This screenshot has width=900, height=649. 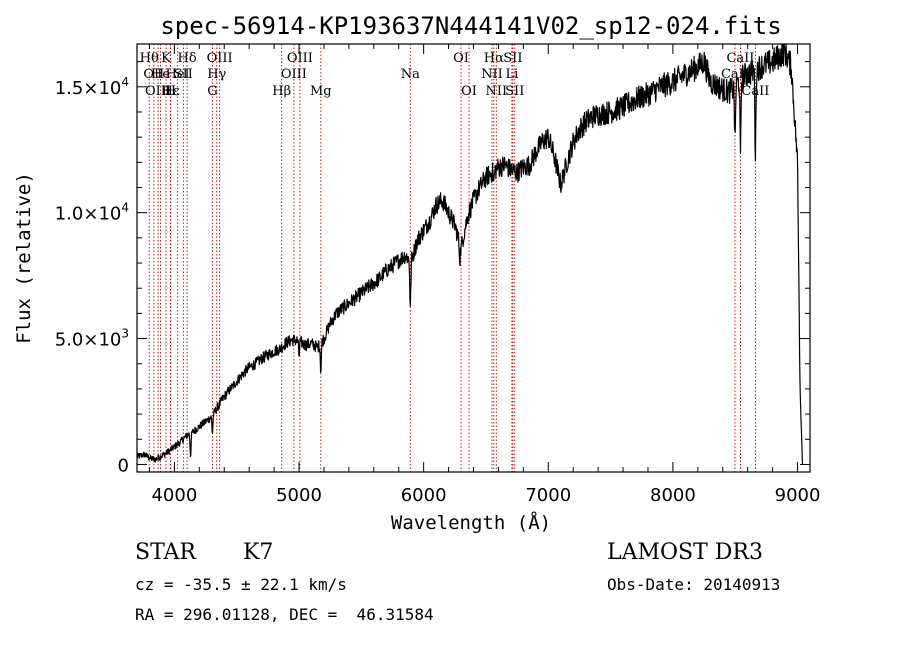 I want to click on survey-name: LAMOST DR3, so click(x=685, y=552).